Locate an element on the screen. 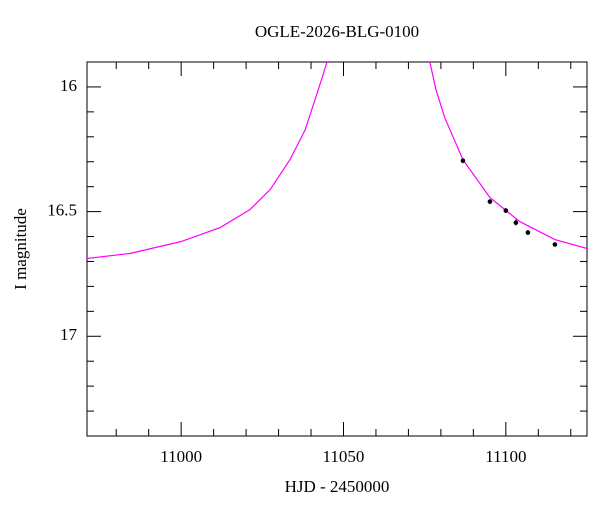 Image resolution: width=600 pixels, height=512 pixels. y-axis-label: I magnitude is located at coordinates (20, 249).